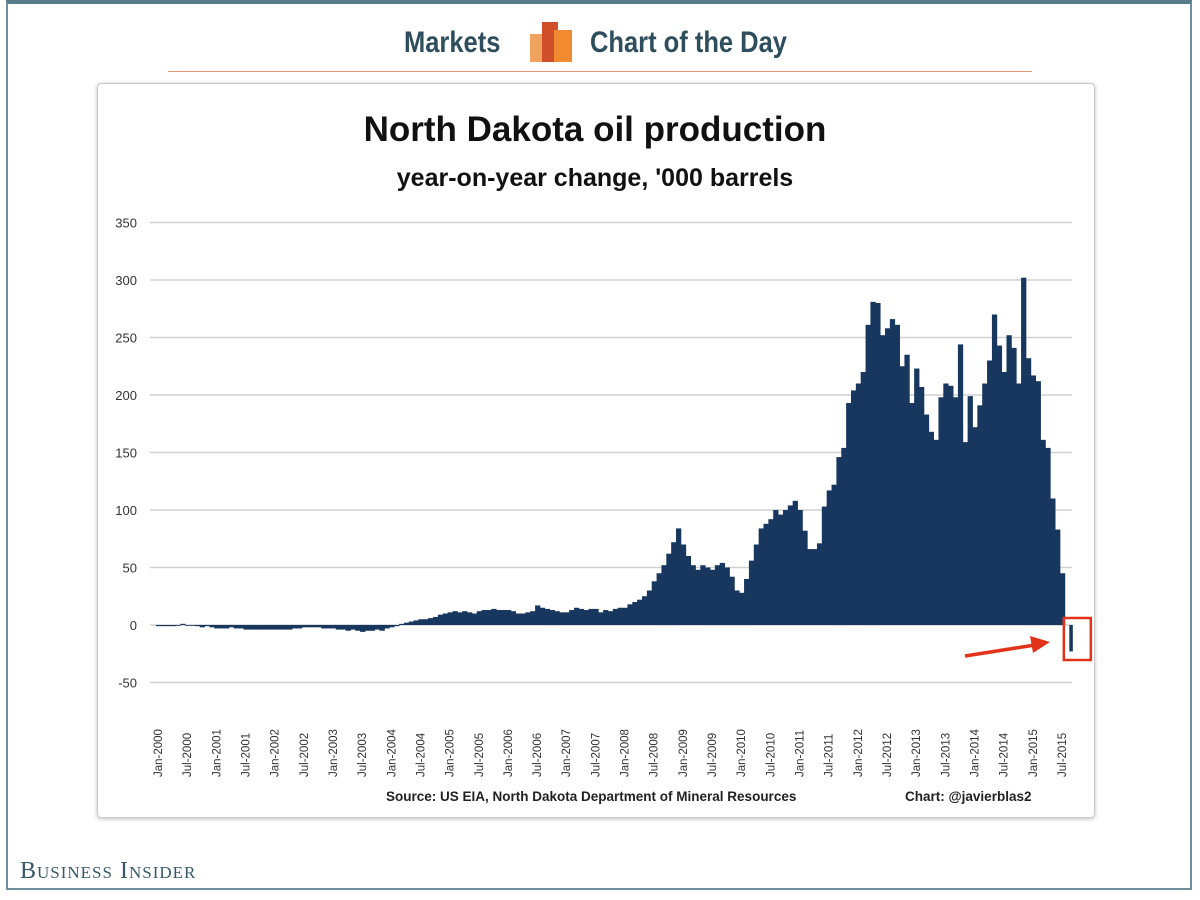 This screenshot has width=1200, height=900. What do you see at coordinates (551, 42) in the screenshot?
I see `bar-chart-logo-icon` at bounding box center [551, 42].